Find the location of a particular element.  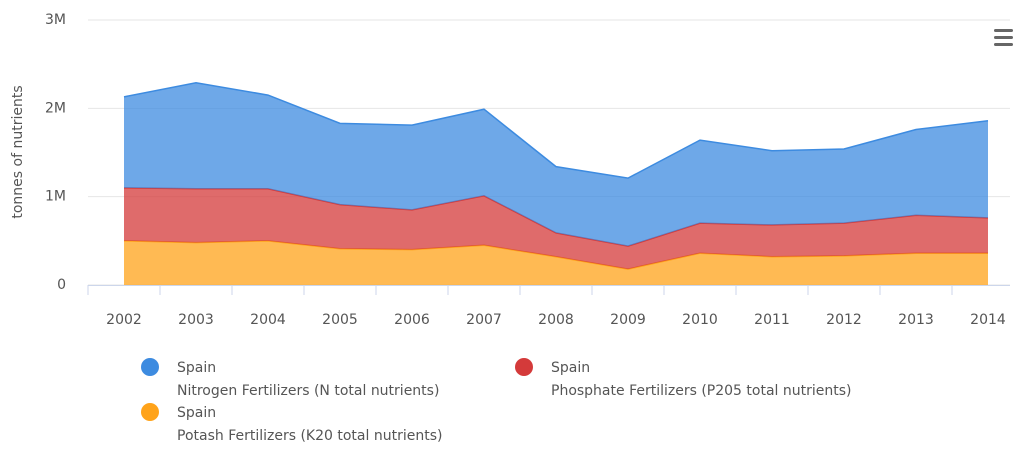

x-tick-label: 2014 is located at coordinates (988, 320).